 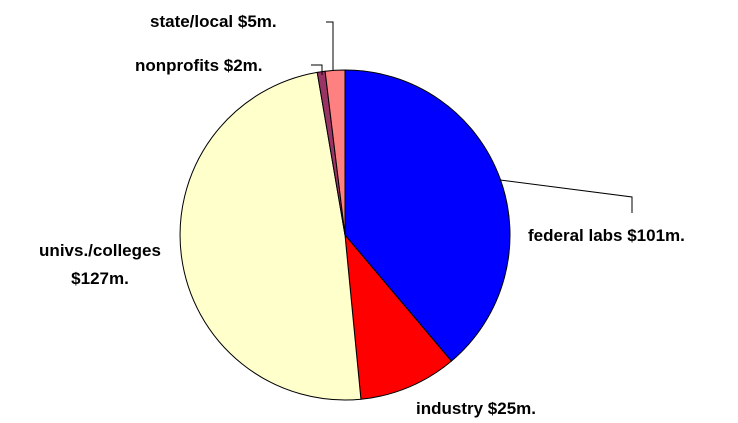 I want to click on label-federal-labs: federal labs $101m., so click(x=606, y=235).